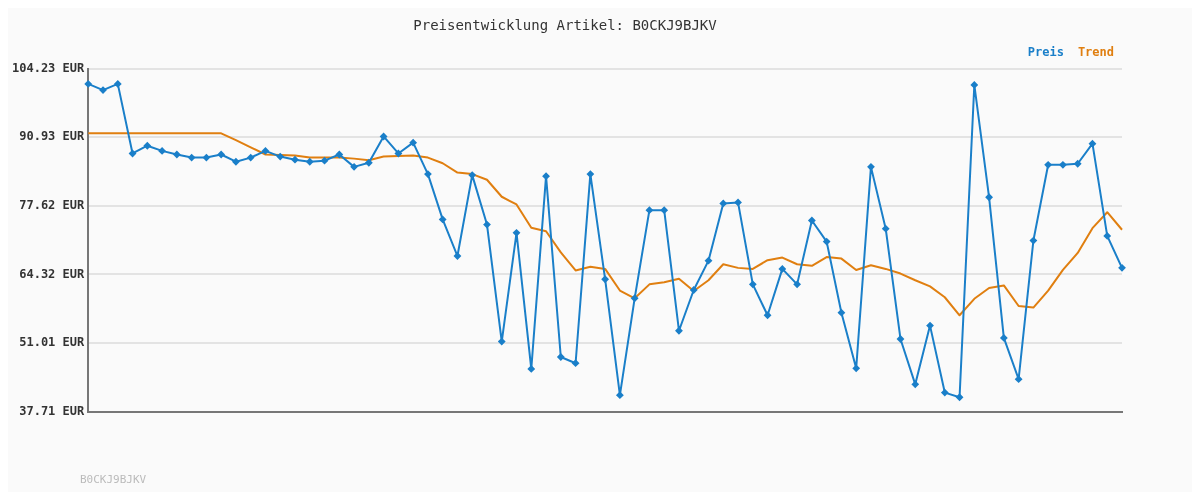 The image size is (1200, 500). Describe the element at coordinates (52, 136) in the screenshot. I see `y-tick-label: 90.93 EUR` at that location.